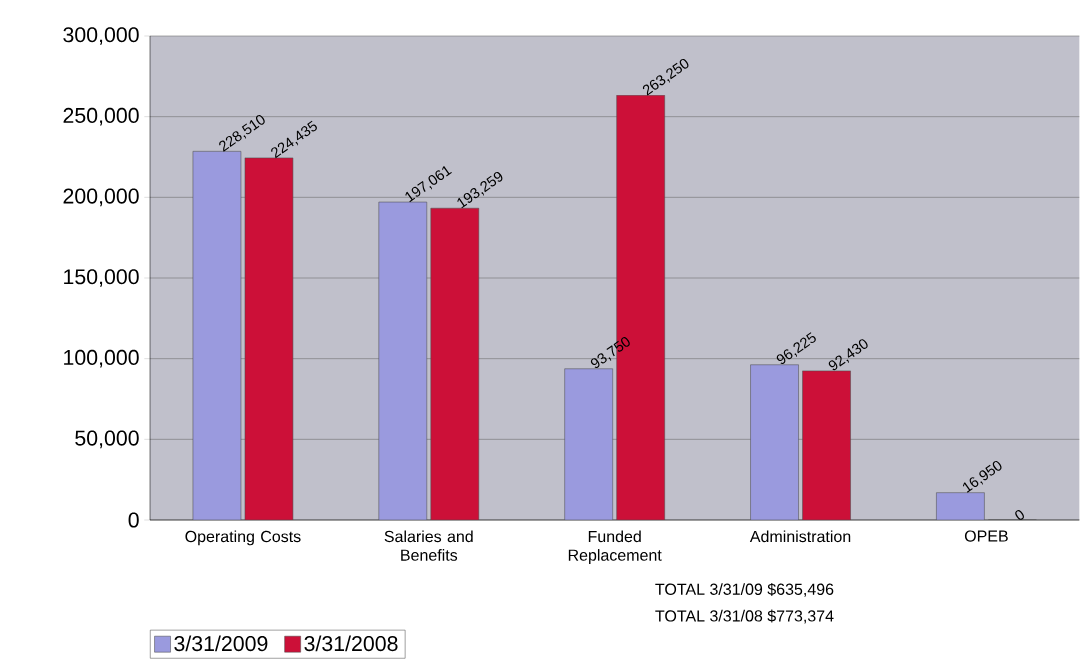 The image size is (1084, 668). I want to click on legend-label: 3/31/2008, so click(351, 643).